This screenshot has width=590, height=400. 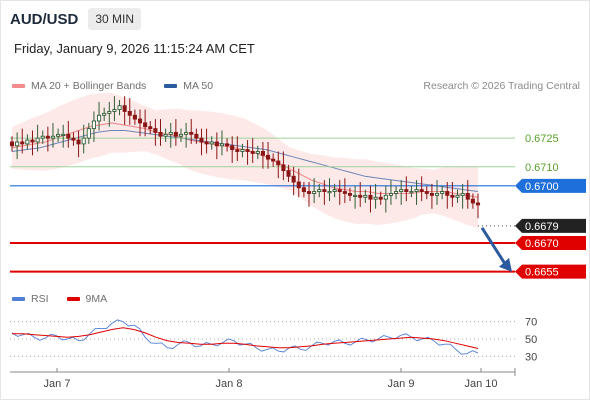 What do you see at coordinates (57, 384) in the screenshot?
I see `x-tick-label-0: Jan 7` at bounding box center [57, 384].